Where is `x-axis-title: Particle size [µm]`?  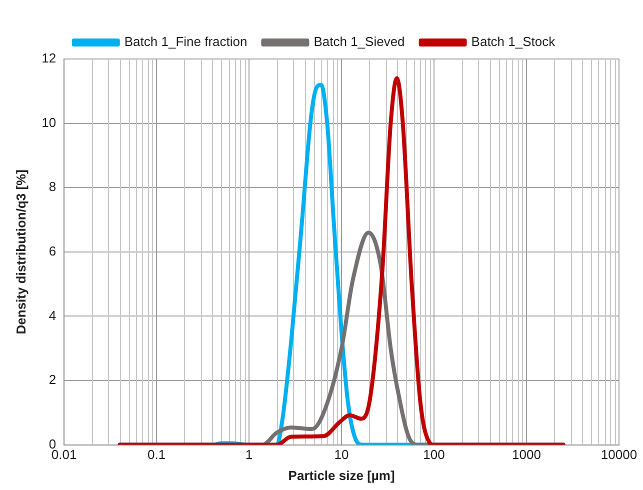
x-axis-title: Particle size [µm] is located at coordinates (341, 475).